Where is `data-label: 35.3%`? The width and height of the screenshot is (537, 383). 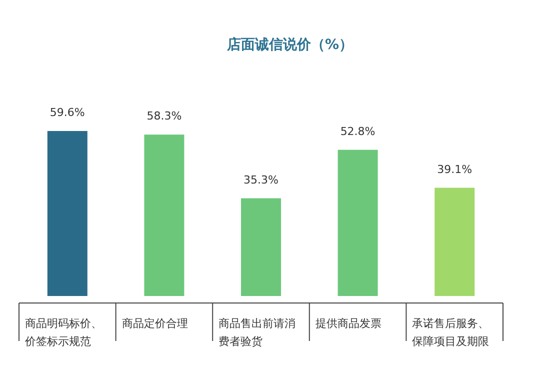 data-label: 35.3% is located at coordinates (261, 179).